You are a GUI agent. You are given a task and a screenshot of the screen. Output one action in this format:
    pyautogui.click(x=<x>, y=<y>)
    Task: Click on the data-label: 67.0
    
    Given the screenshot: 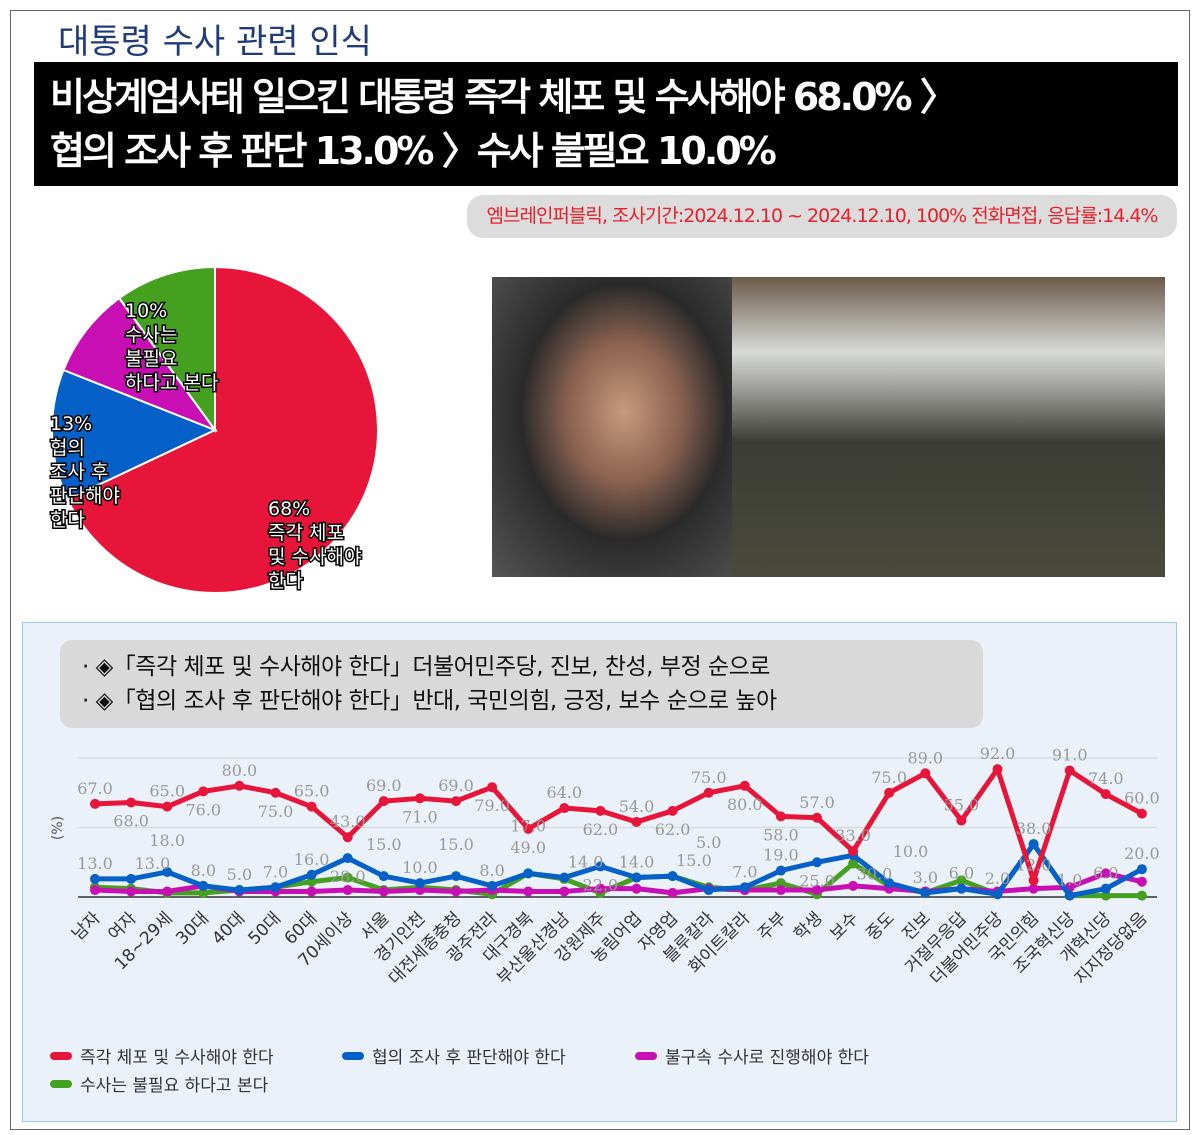 What is the action you would take?
    pyautogui.click(x=95, y=788)
    